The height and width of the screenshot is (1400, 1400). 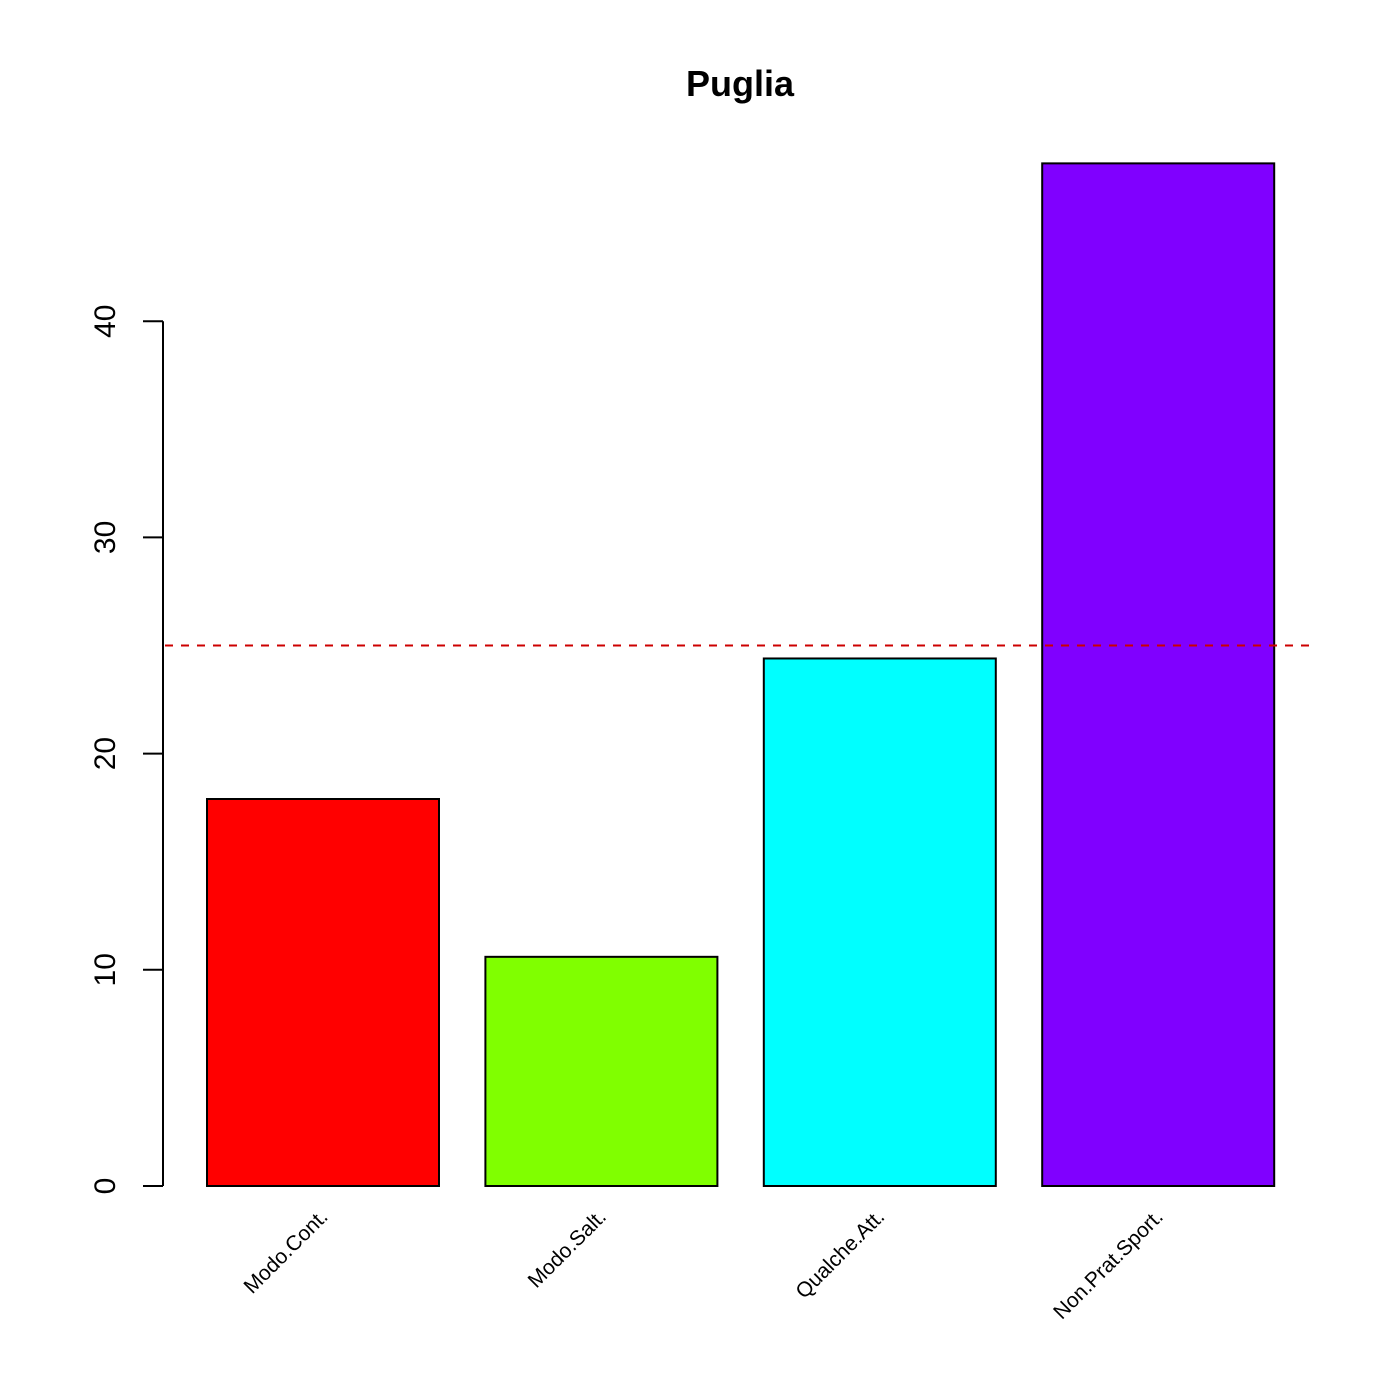 I want to click on y-tick-label: 40, so click(x=105, y=321).